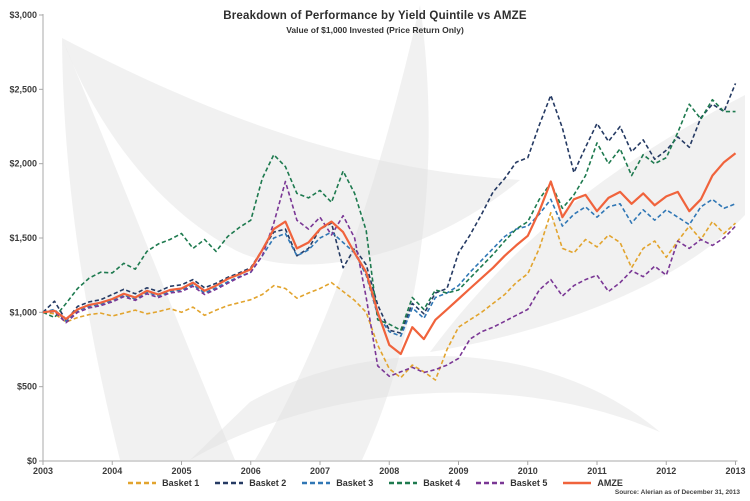 The image size is (750, 501). Describe the element at coordinates (597, 471) in the screenshot. I see `x-axis-label: 2011` at that location.